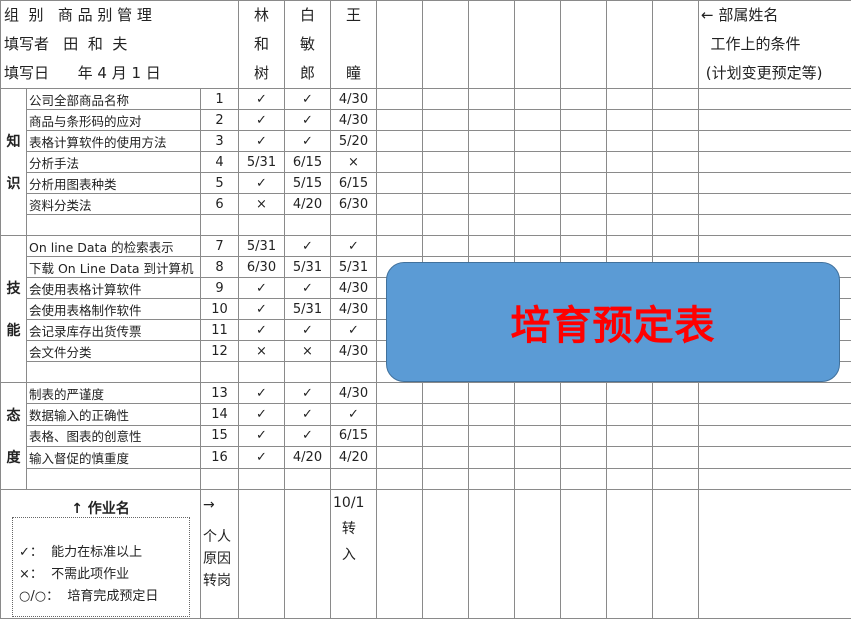  Describe the element at coordinates (353, 436) in the screenshot. I see `status-cell: 6/15` at that location.